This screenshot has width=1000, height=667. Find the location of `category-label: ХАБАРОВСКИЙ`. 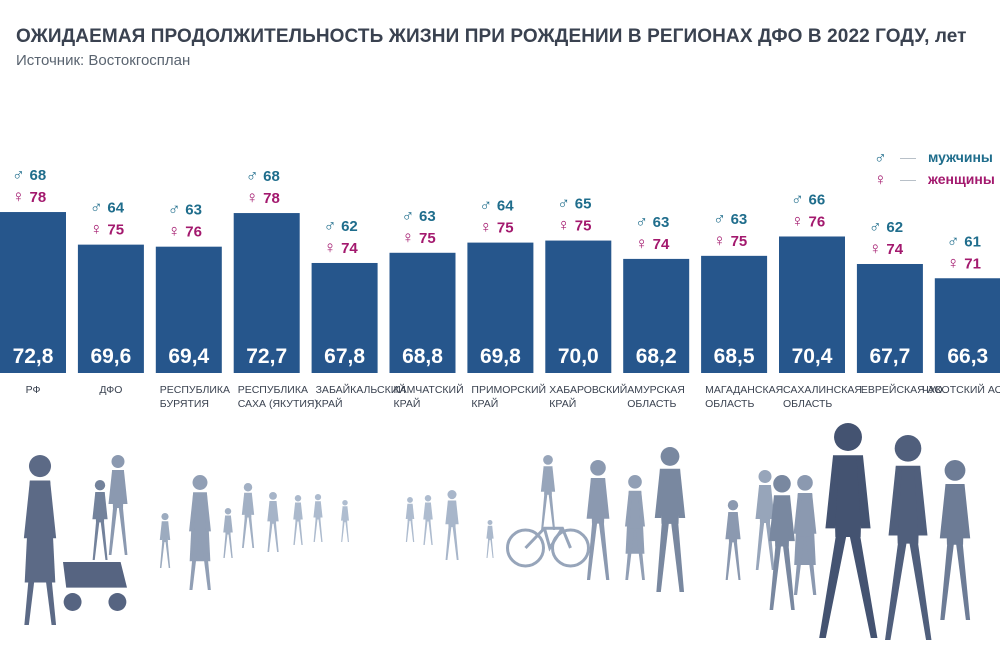

category-label: ХАБАРОВСКИЙ is located at coordinates (588, 389).